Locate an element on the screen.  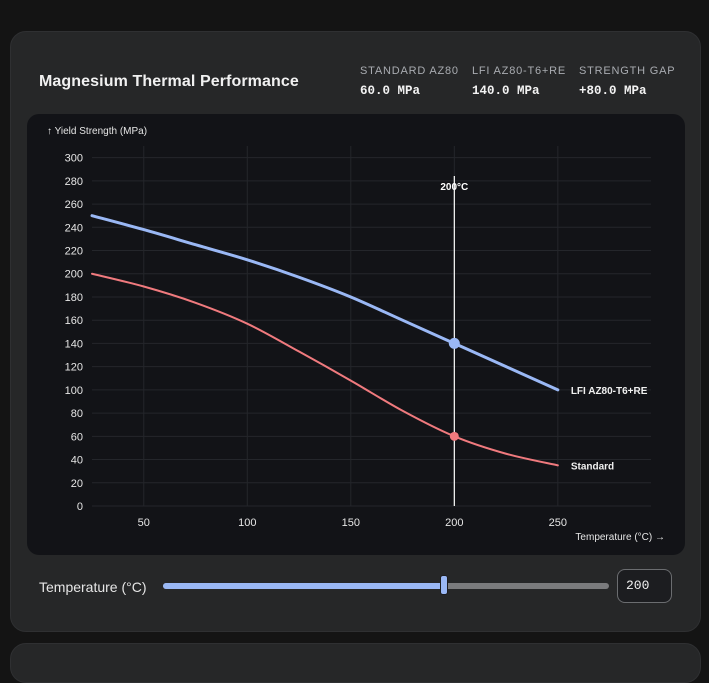
y-tick-60: 60 is located at coordinates (77, 437).